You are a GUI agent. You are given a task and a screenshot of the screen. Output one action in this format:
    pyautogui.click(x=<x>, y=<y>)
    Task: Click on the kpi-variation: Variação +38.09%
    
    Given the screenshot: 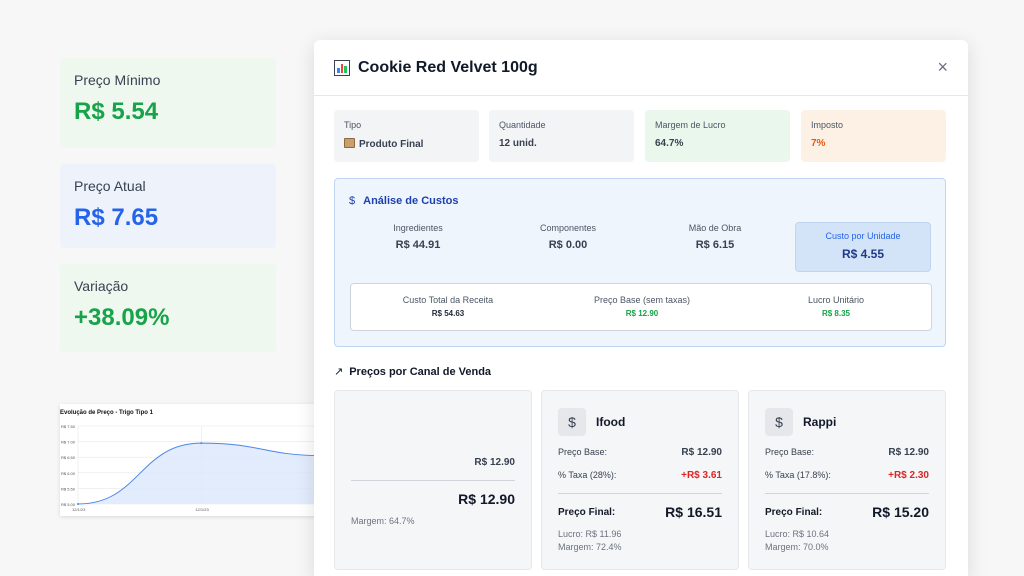 What is the action you would take?
    pyautogui.click(x=168, y=308)
    